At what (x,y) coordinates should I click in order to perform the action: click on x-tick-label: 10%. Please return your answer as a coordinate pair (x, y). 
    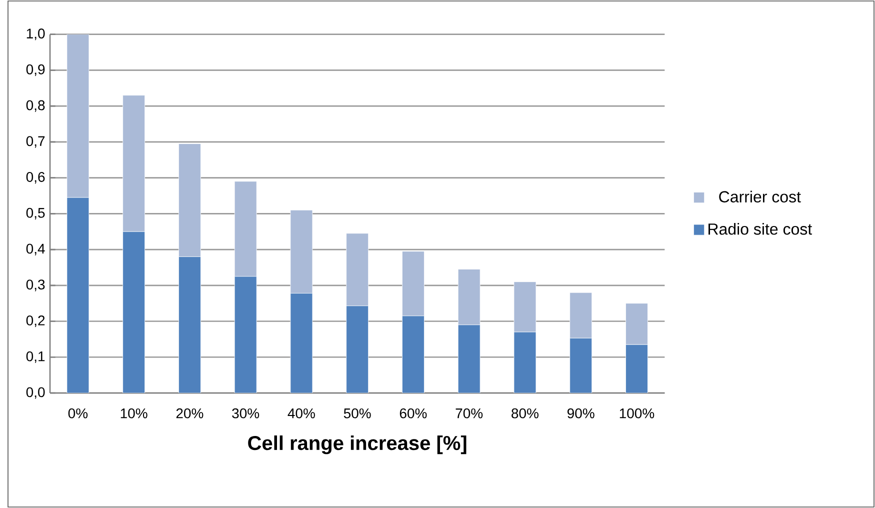
    Looking at the image, I should click on (134, 413).